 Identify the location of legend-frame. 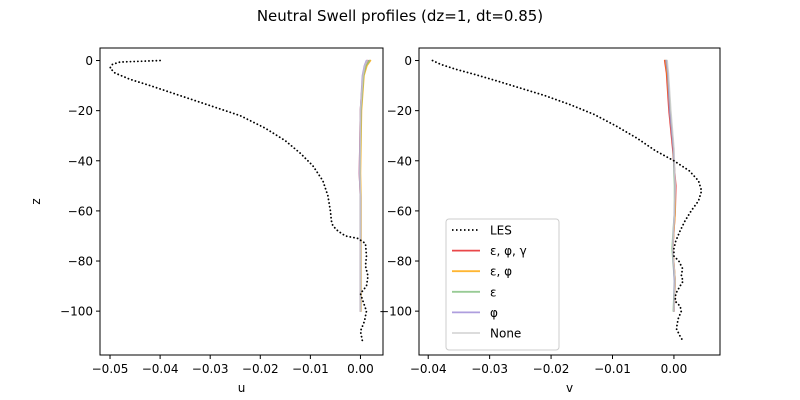
(502, 284).